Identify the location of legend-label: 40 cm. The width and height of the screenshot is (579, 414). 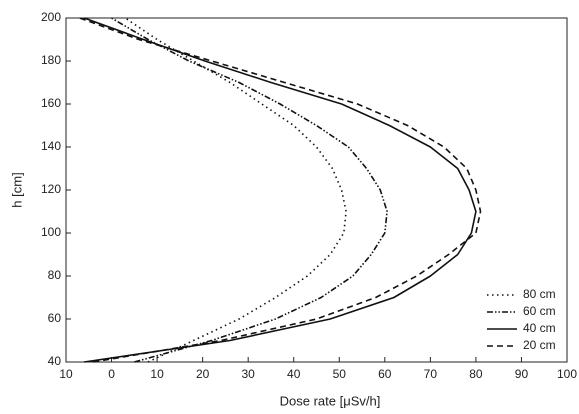
(539, 328).